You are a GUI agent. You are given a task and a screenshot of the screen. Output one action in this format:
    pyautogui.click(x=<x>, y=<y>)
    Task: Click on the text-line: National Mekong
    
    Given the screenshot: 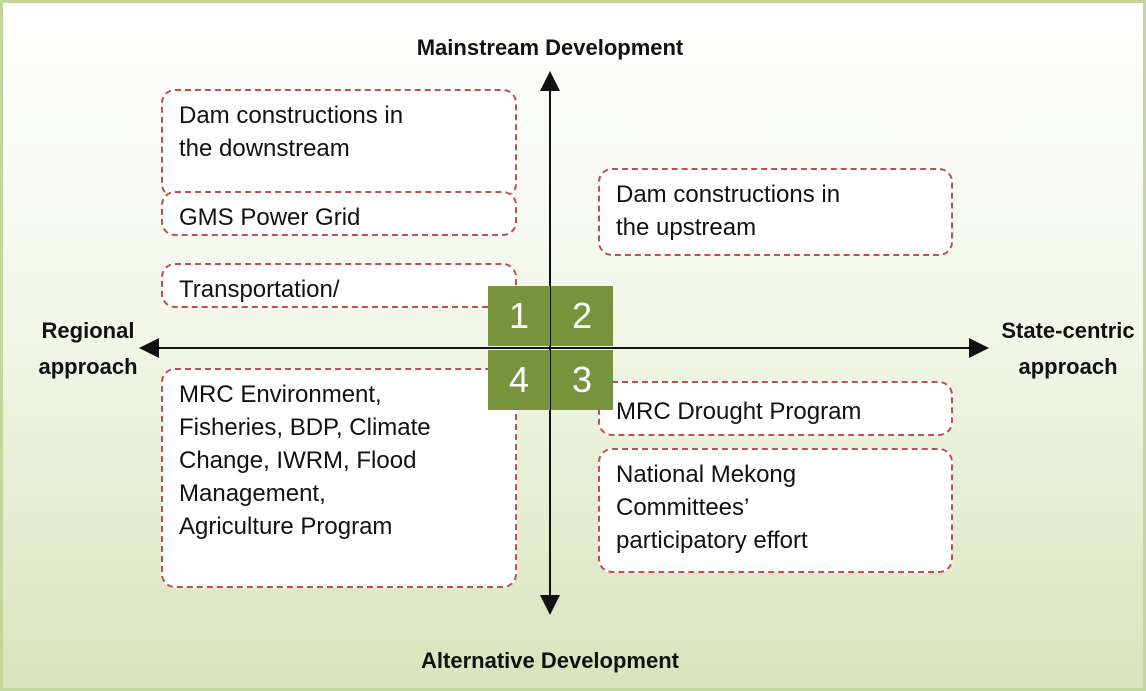 What is the action you would take?
    pyautogui.click(x=706, y=474)
    